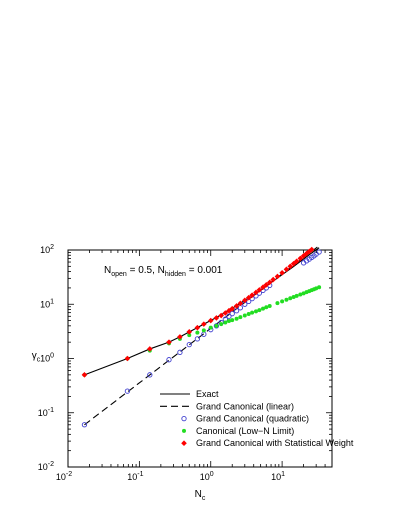  What do you see at coordinates (135, 476) in the screenshot?
I see `x-tick-label: 10⁻¹` at bounding box center [135, 476].